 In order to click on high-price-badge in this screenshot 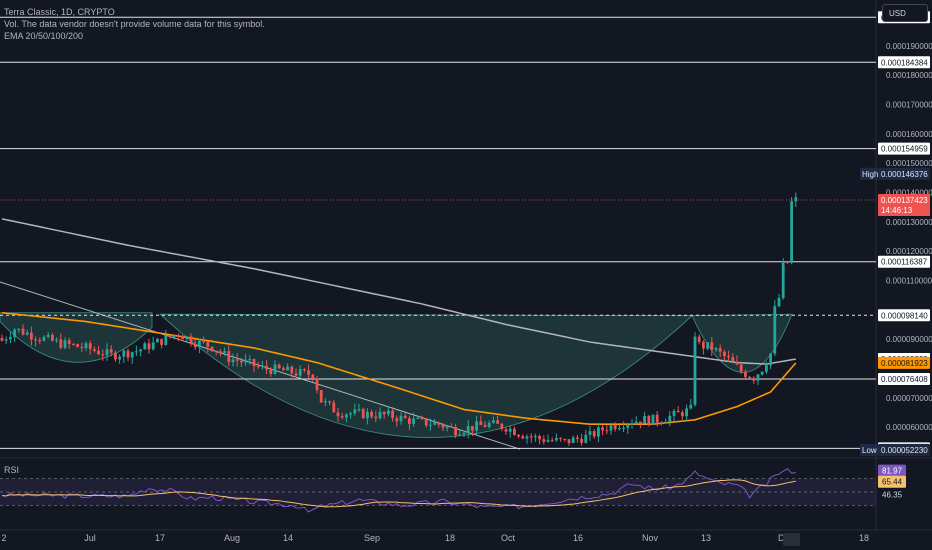, I will do `click(904, 173)`.